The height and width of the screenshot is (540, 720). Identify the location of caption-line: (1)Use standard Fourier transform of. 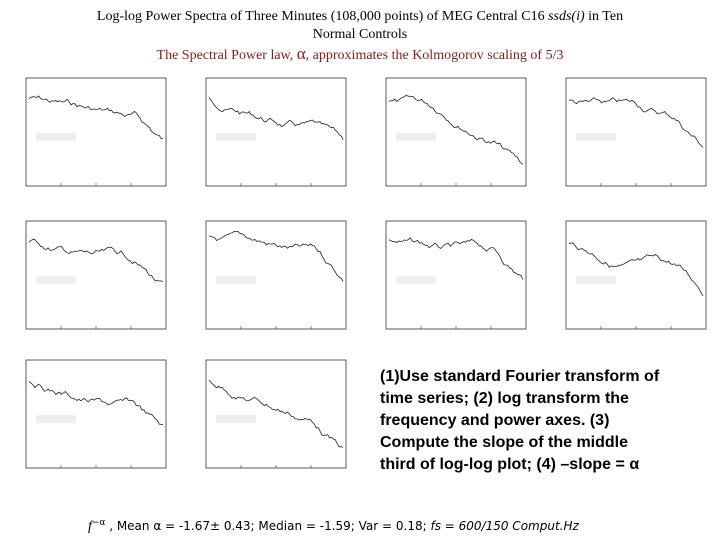
(520, 376).